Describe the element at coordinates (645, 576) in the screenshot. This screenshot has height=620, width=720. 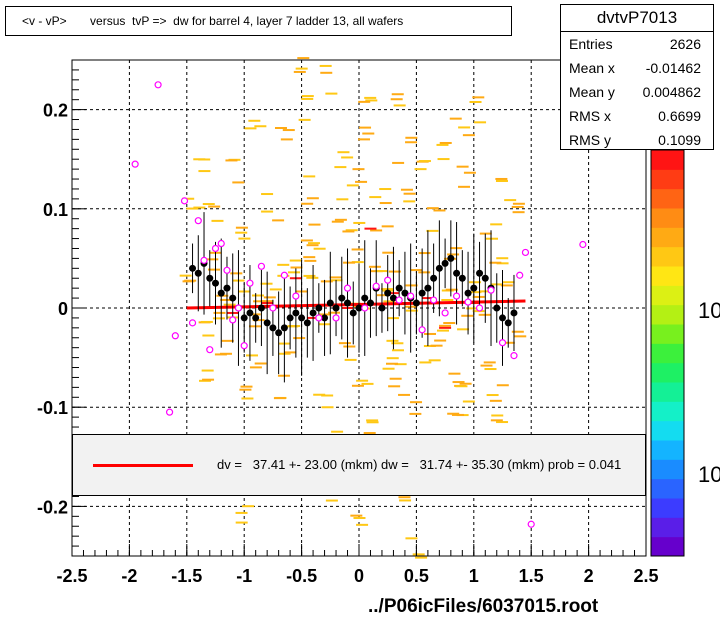
I see `x-tick-label: 2.5` at that location.